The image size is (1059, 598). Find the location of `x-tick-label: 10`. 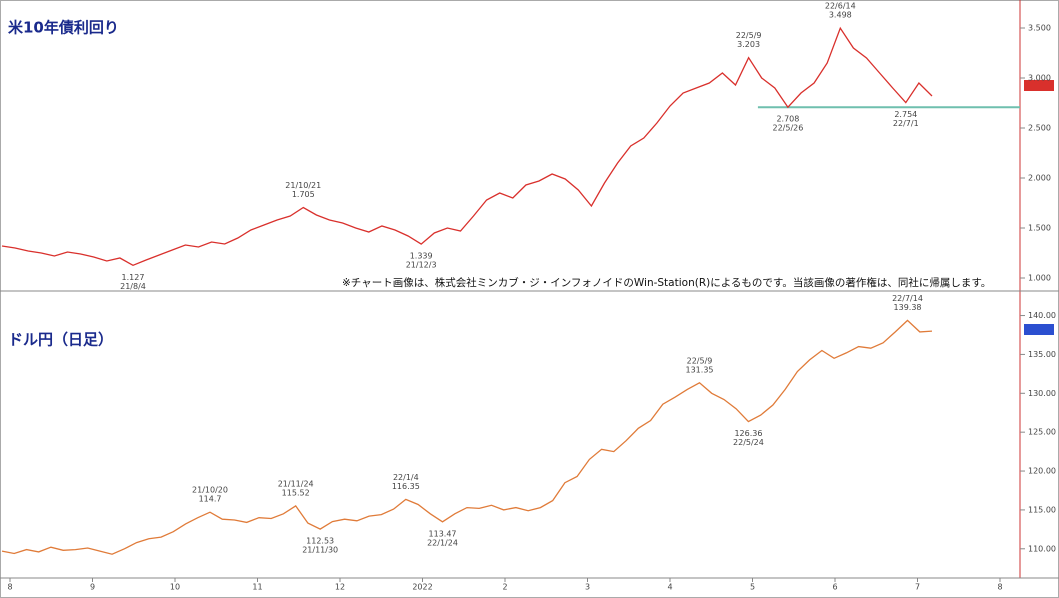

x-tick-label: 10 is located at coordinates (175, 587).